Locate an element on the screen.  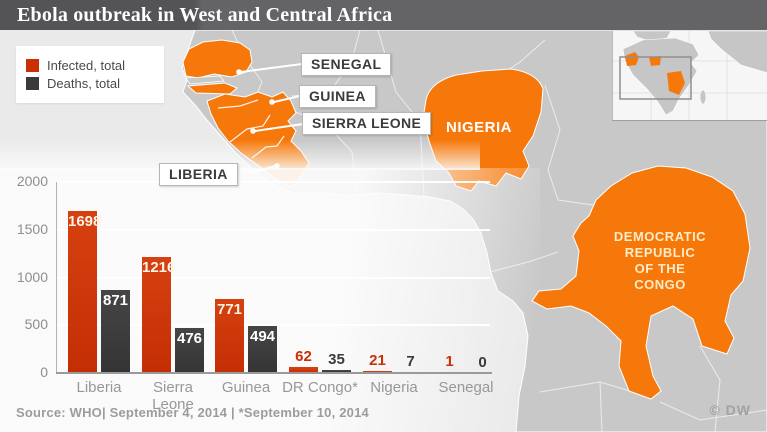
bar-value-label: 494 is located at coordinates (262, 336).